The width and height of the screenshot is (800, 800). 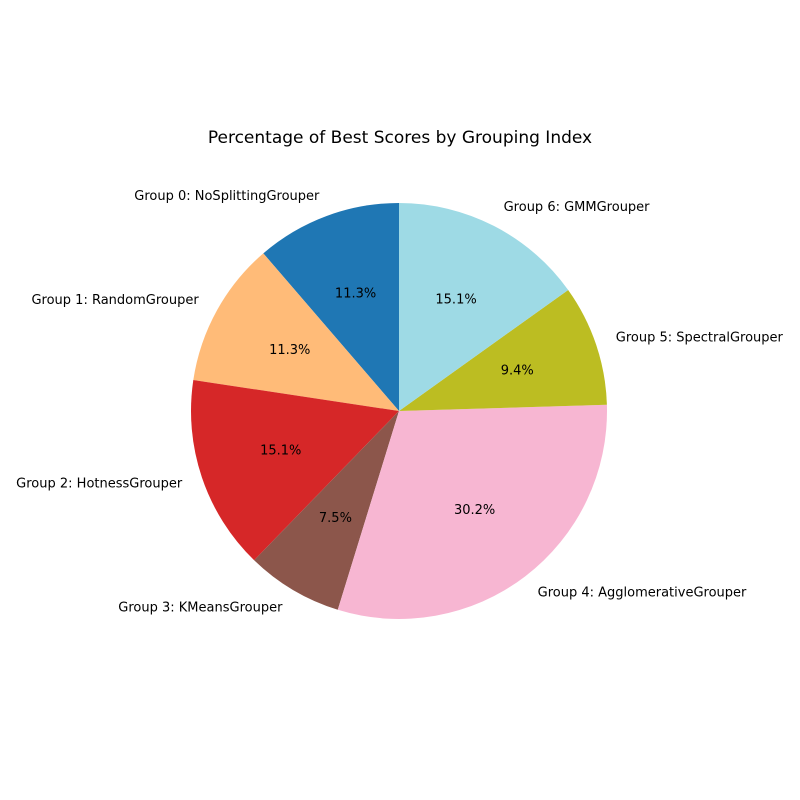 I want to click on slice-label-group-1: Group 1: RandomGrouper, so click(x=115, y=300).